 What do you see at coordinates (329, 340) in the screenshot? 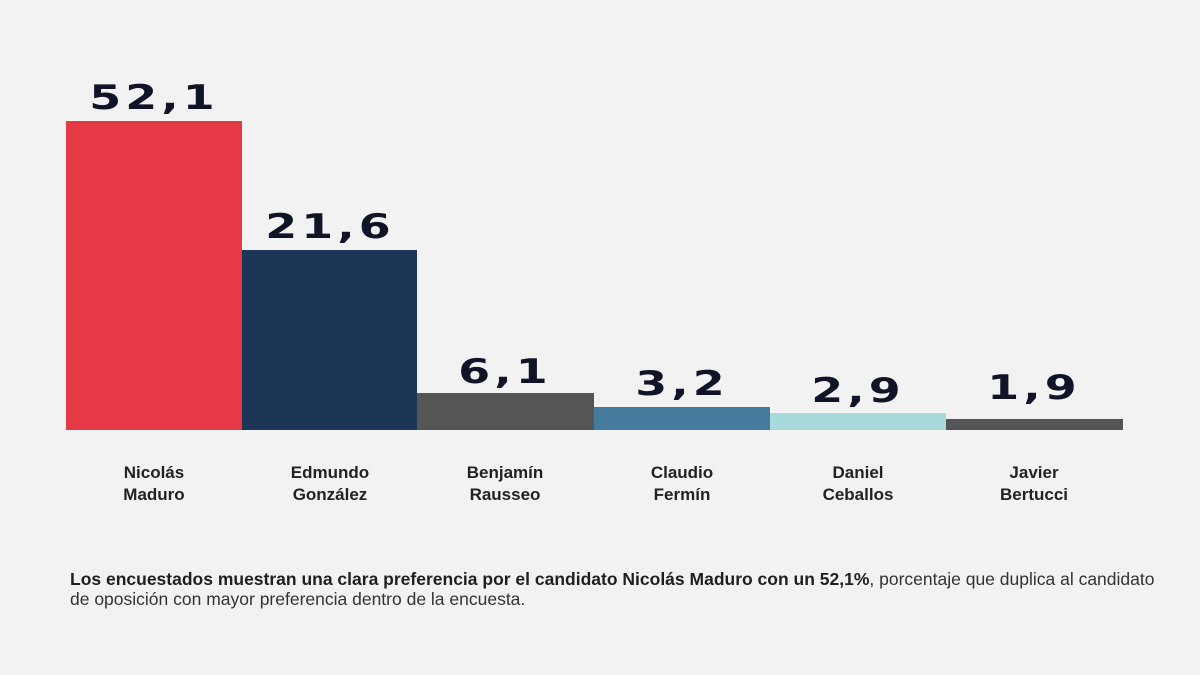
I see `bar-edmundo-gonzalez` at bounding box center [329, 340].